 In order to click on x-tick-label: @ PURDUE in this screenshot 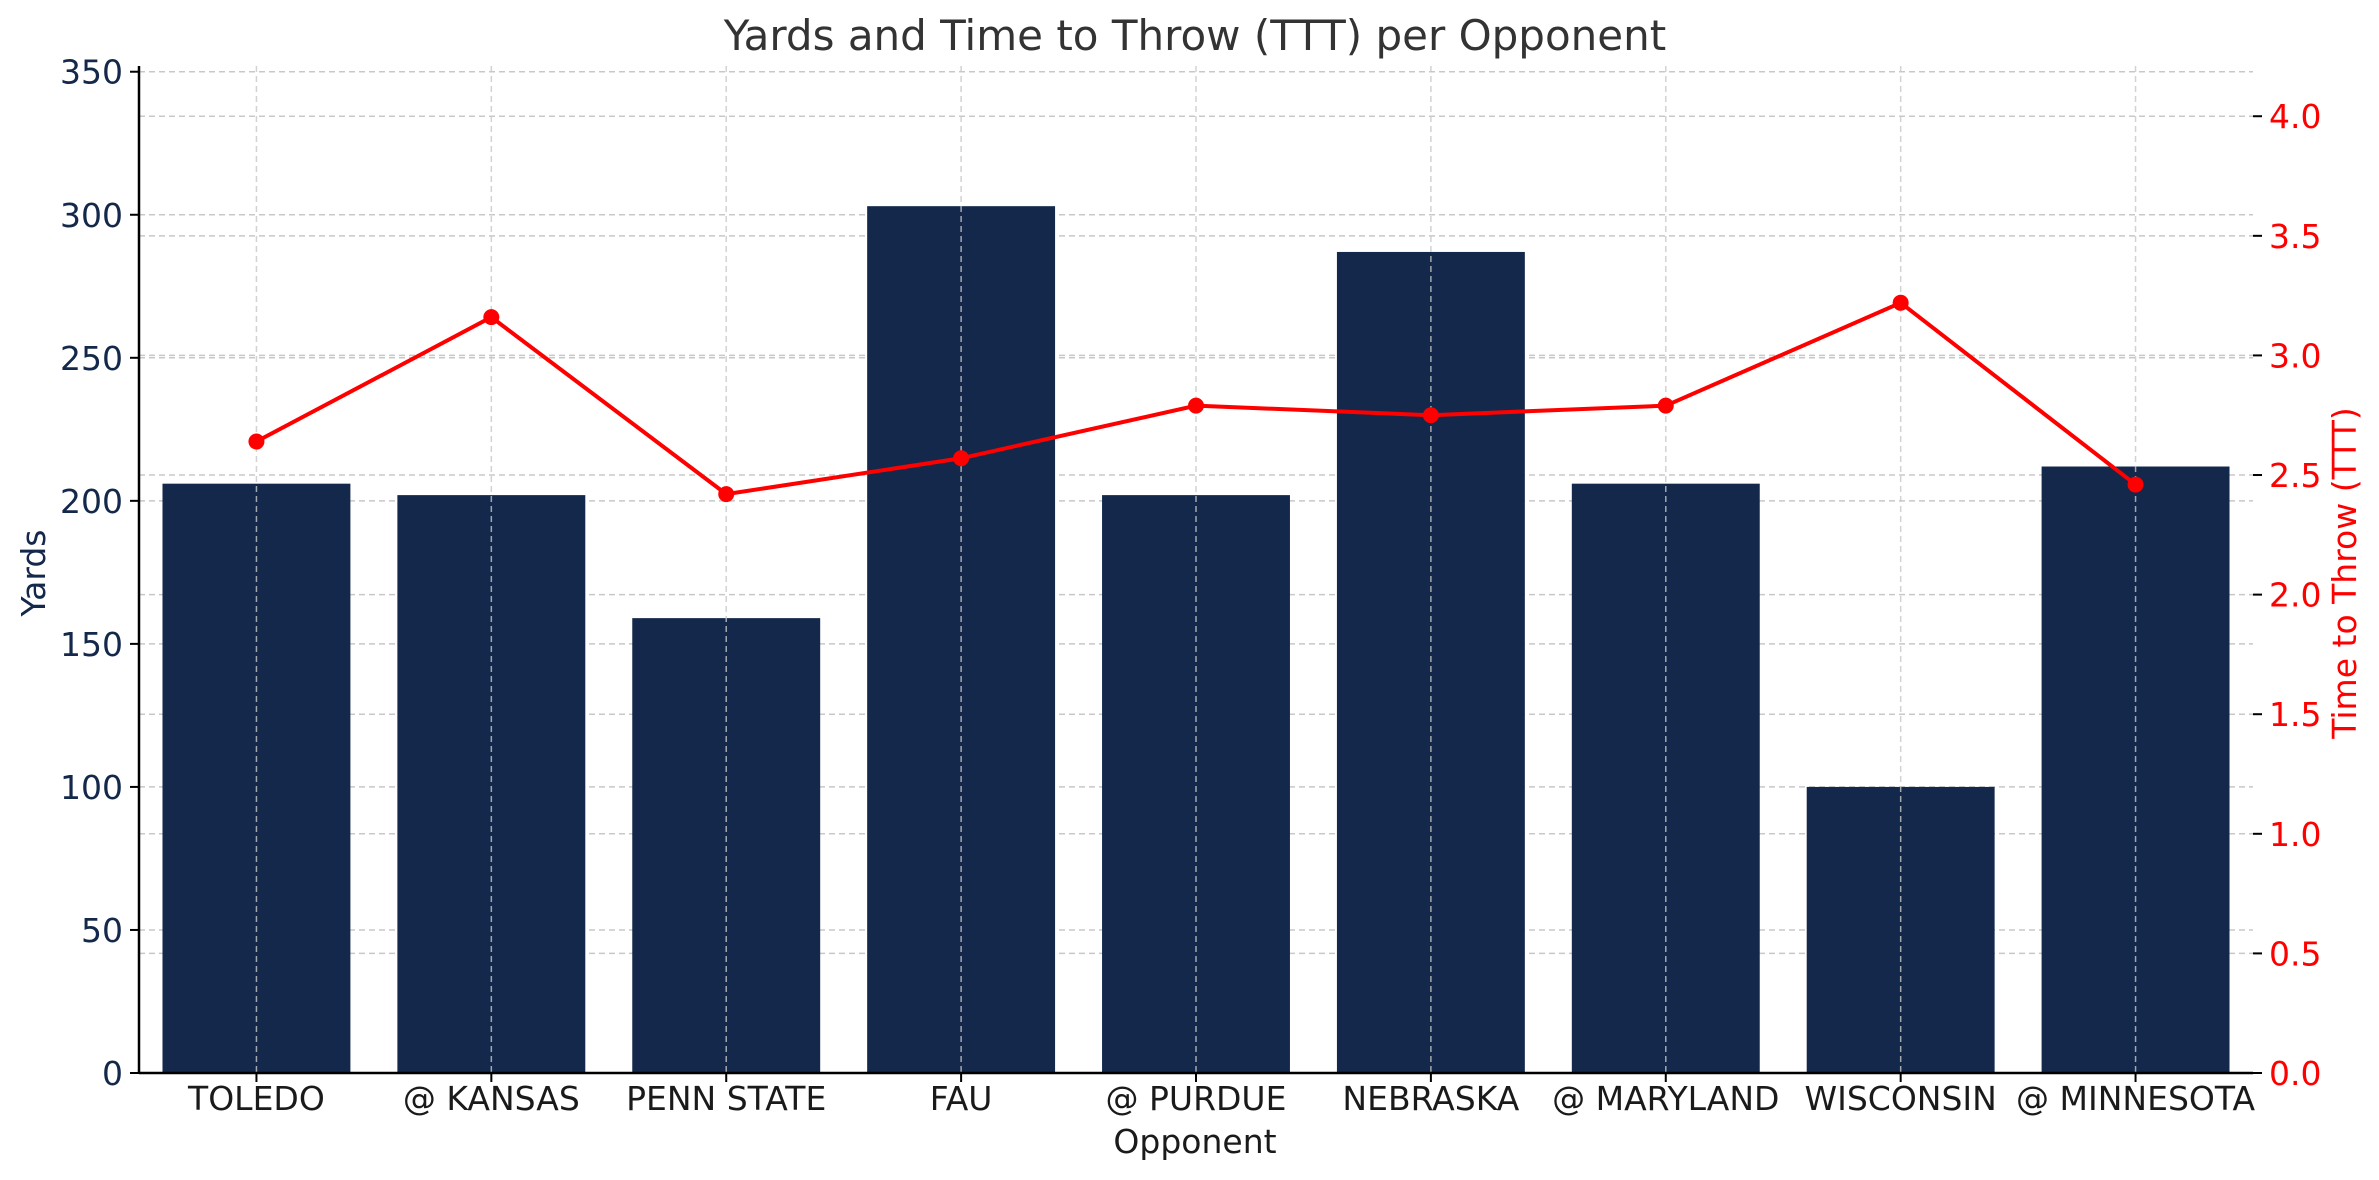, I will do `click(1196, 1098)`.